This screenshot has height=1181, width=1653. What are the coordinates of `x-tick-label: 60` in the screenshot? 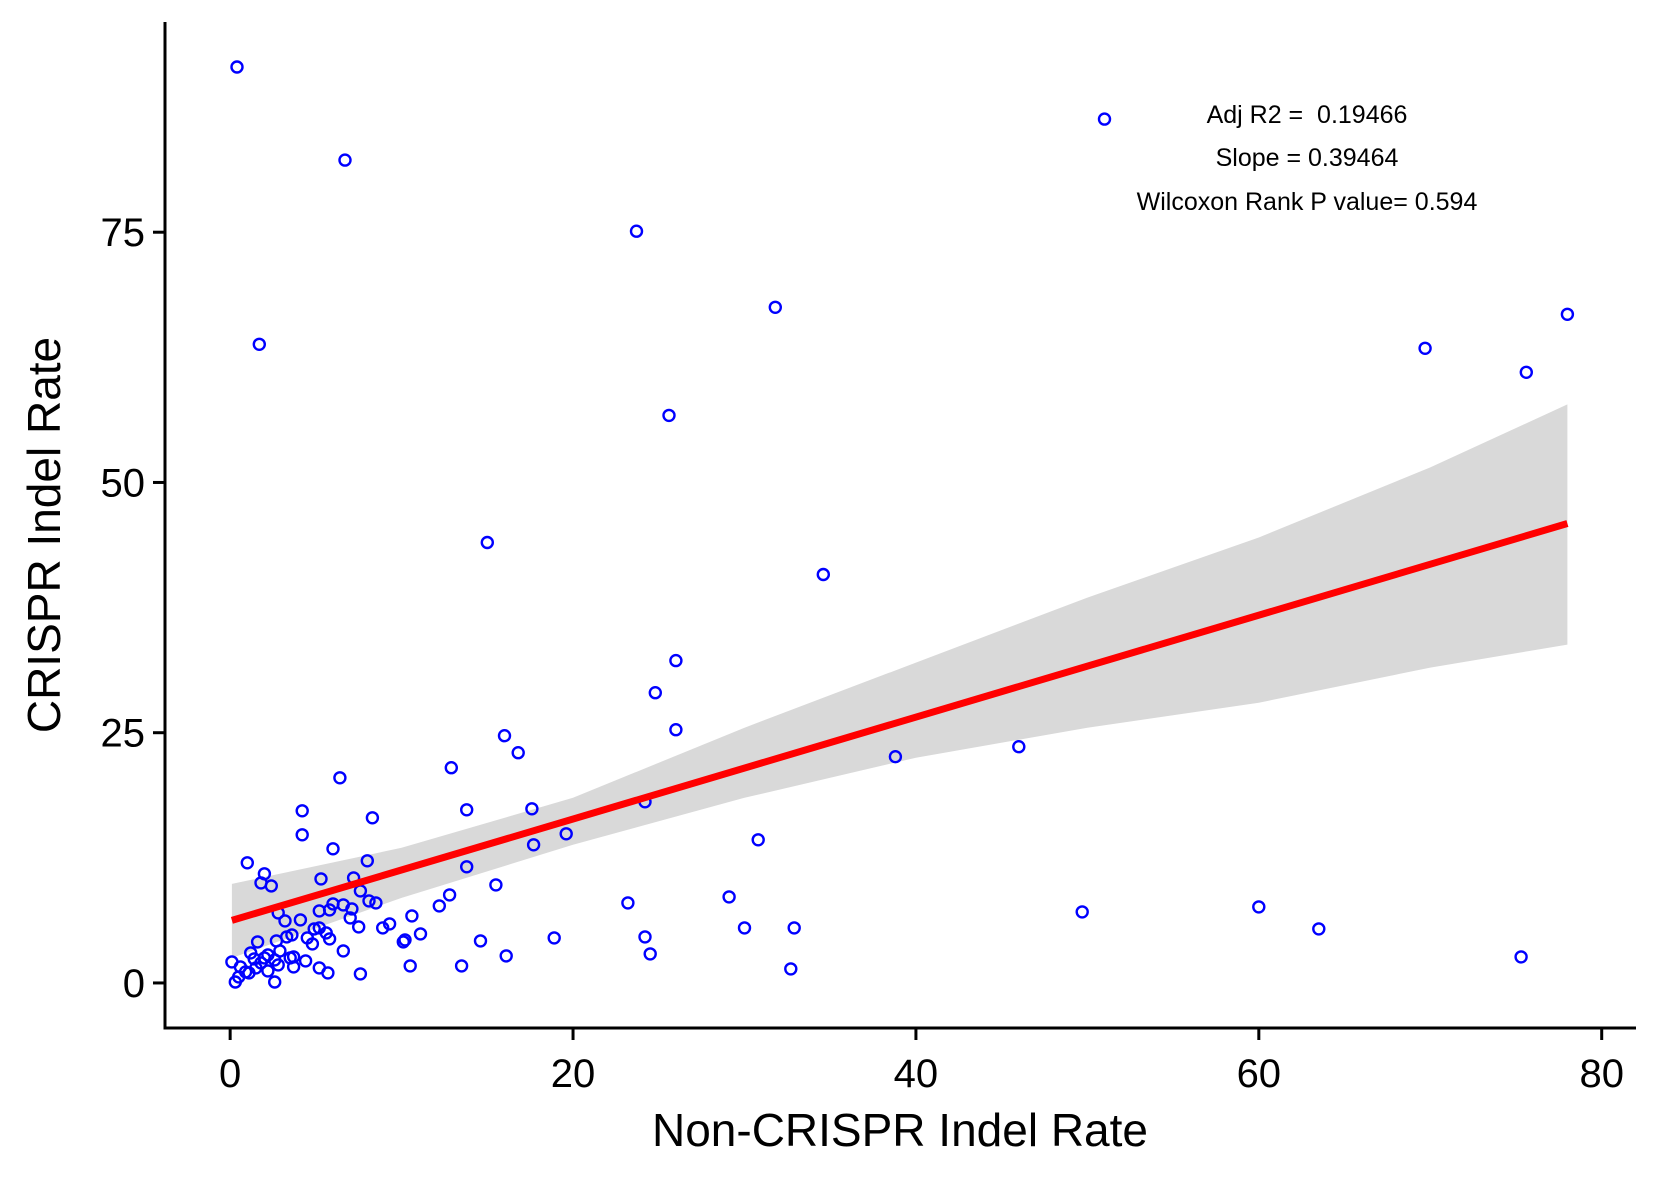 It's located at (1259, 1074).